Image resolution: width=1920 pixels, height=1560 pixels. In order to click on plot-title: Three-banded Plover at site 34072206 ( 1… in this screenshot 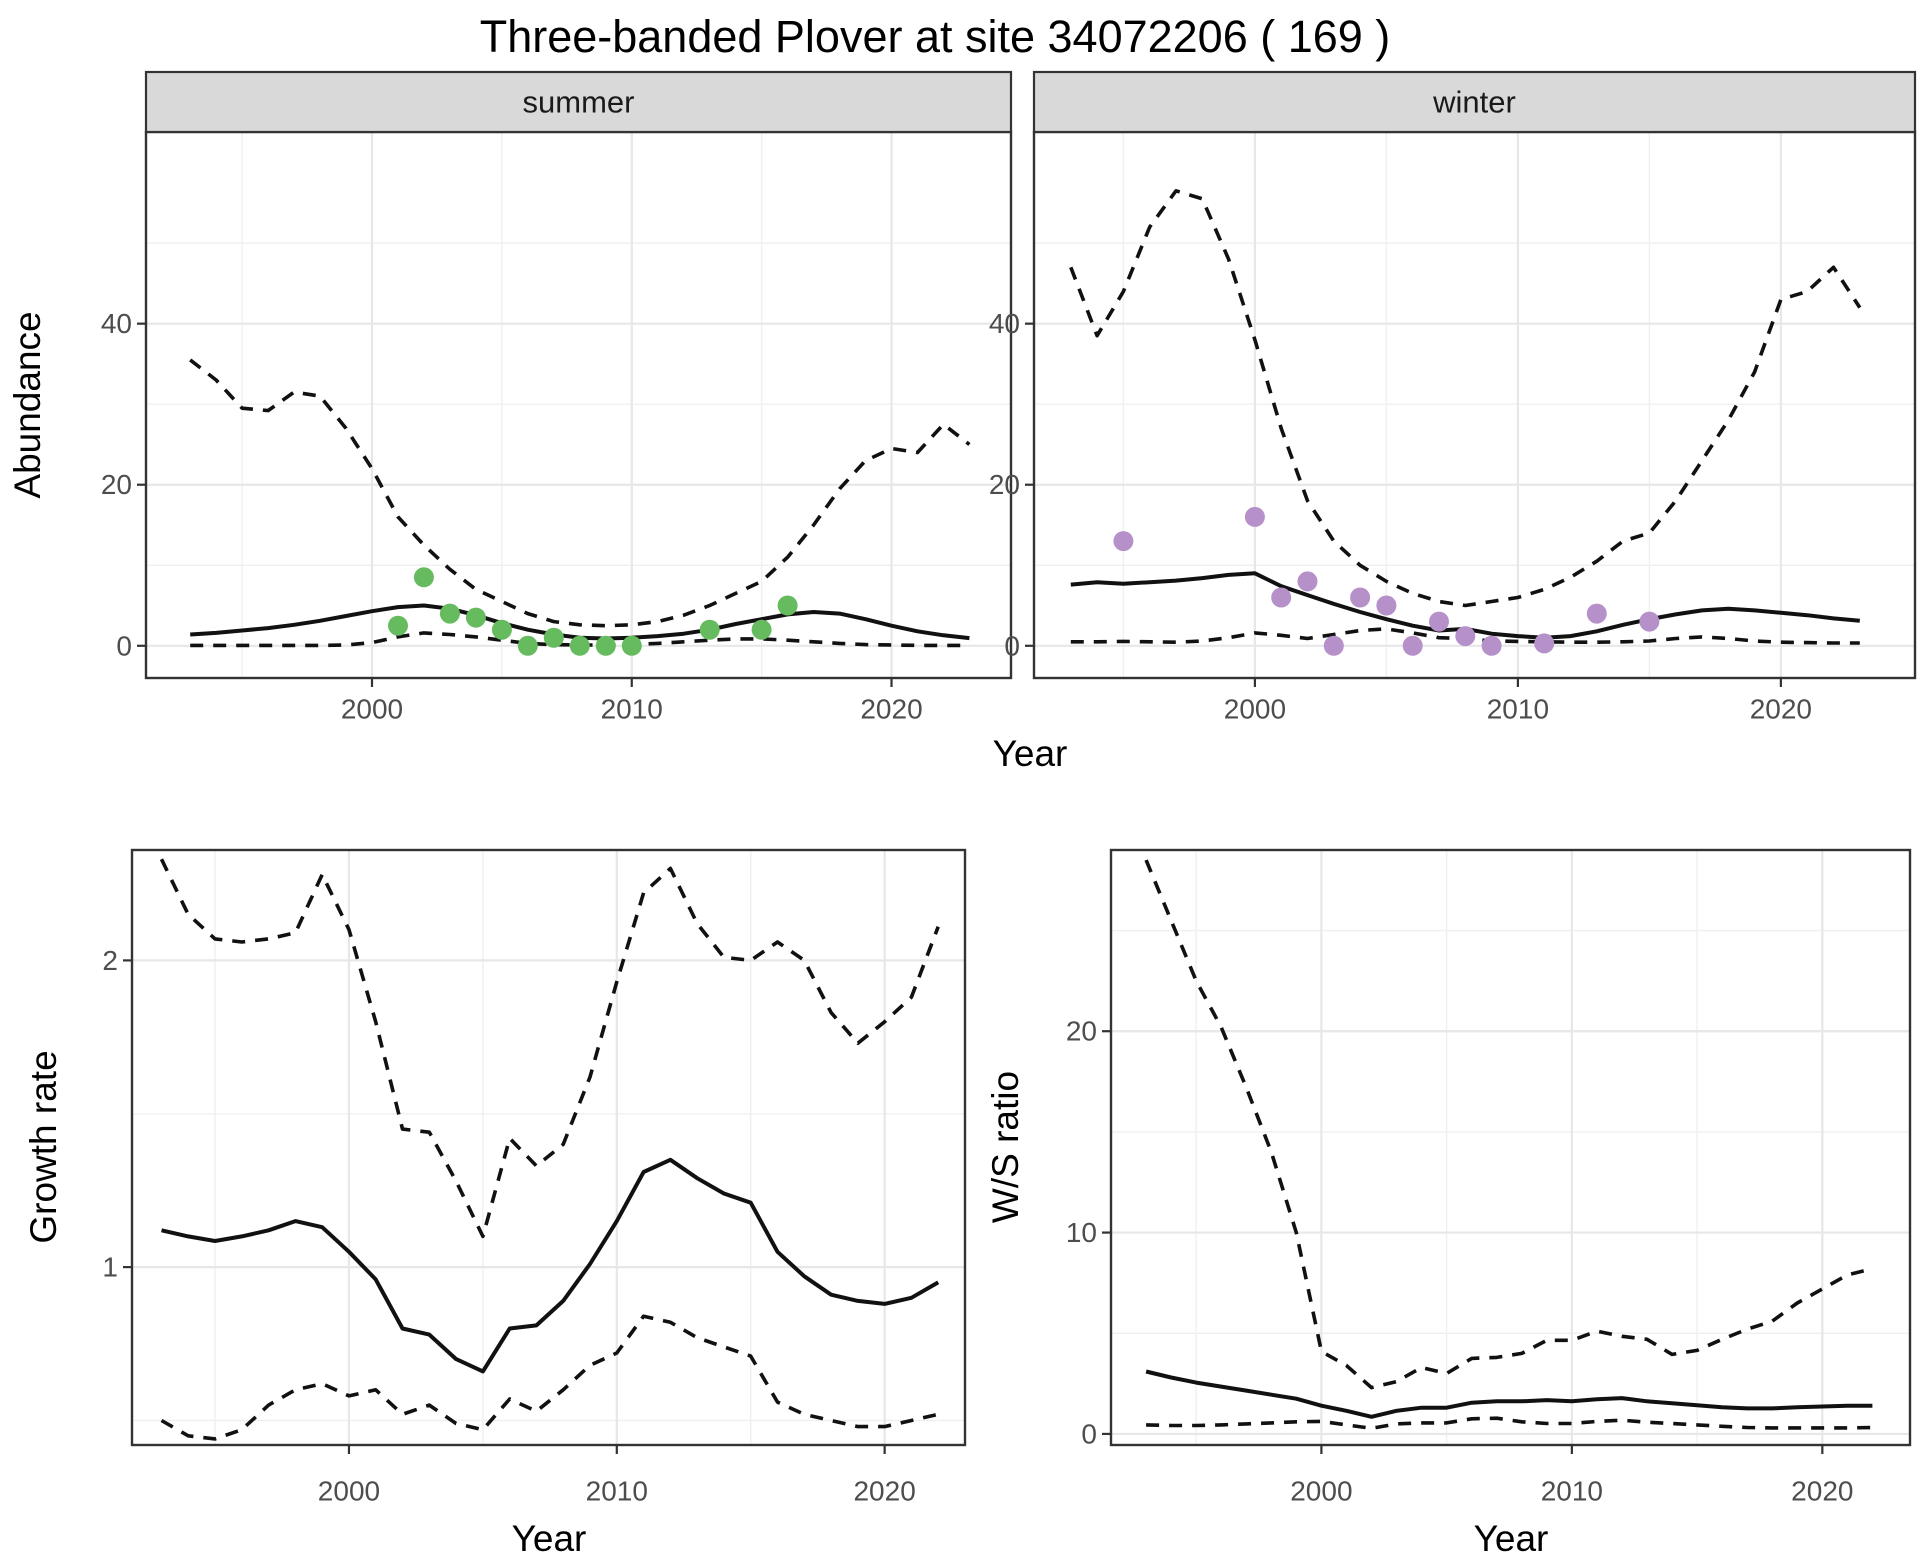, I will do `click(935, 36)`.